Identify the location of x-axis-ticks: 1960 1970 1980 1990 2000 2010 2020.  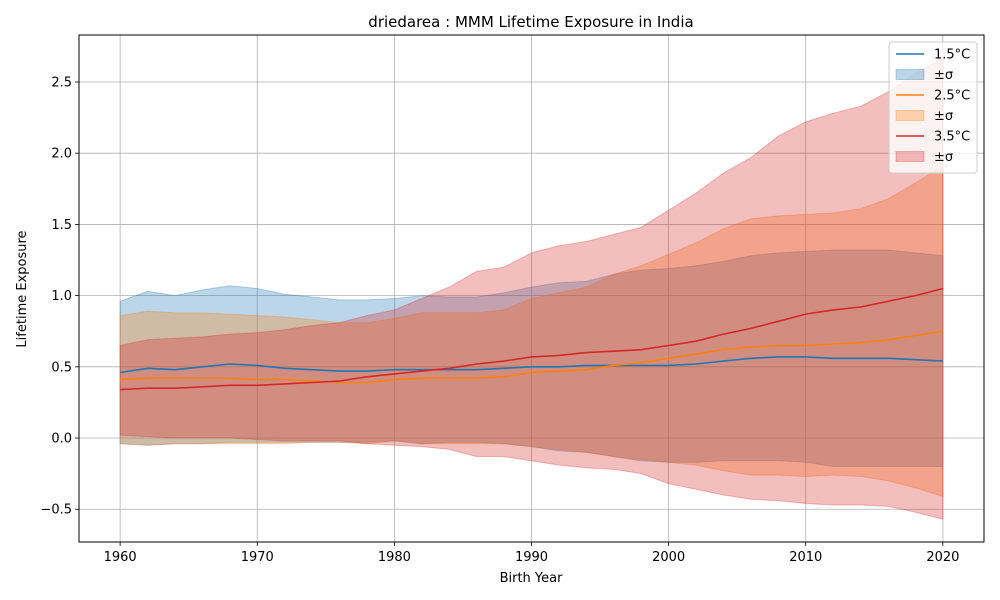
(531, 553).